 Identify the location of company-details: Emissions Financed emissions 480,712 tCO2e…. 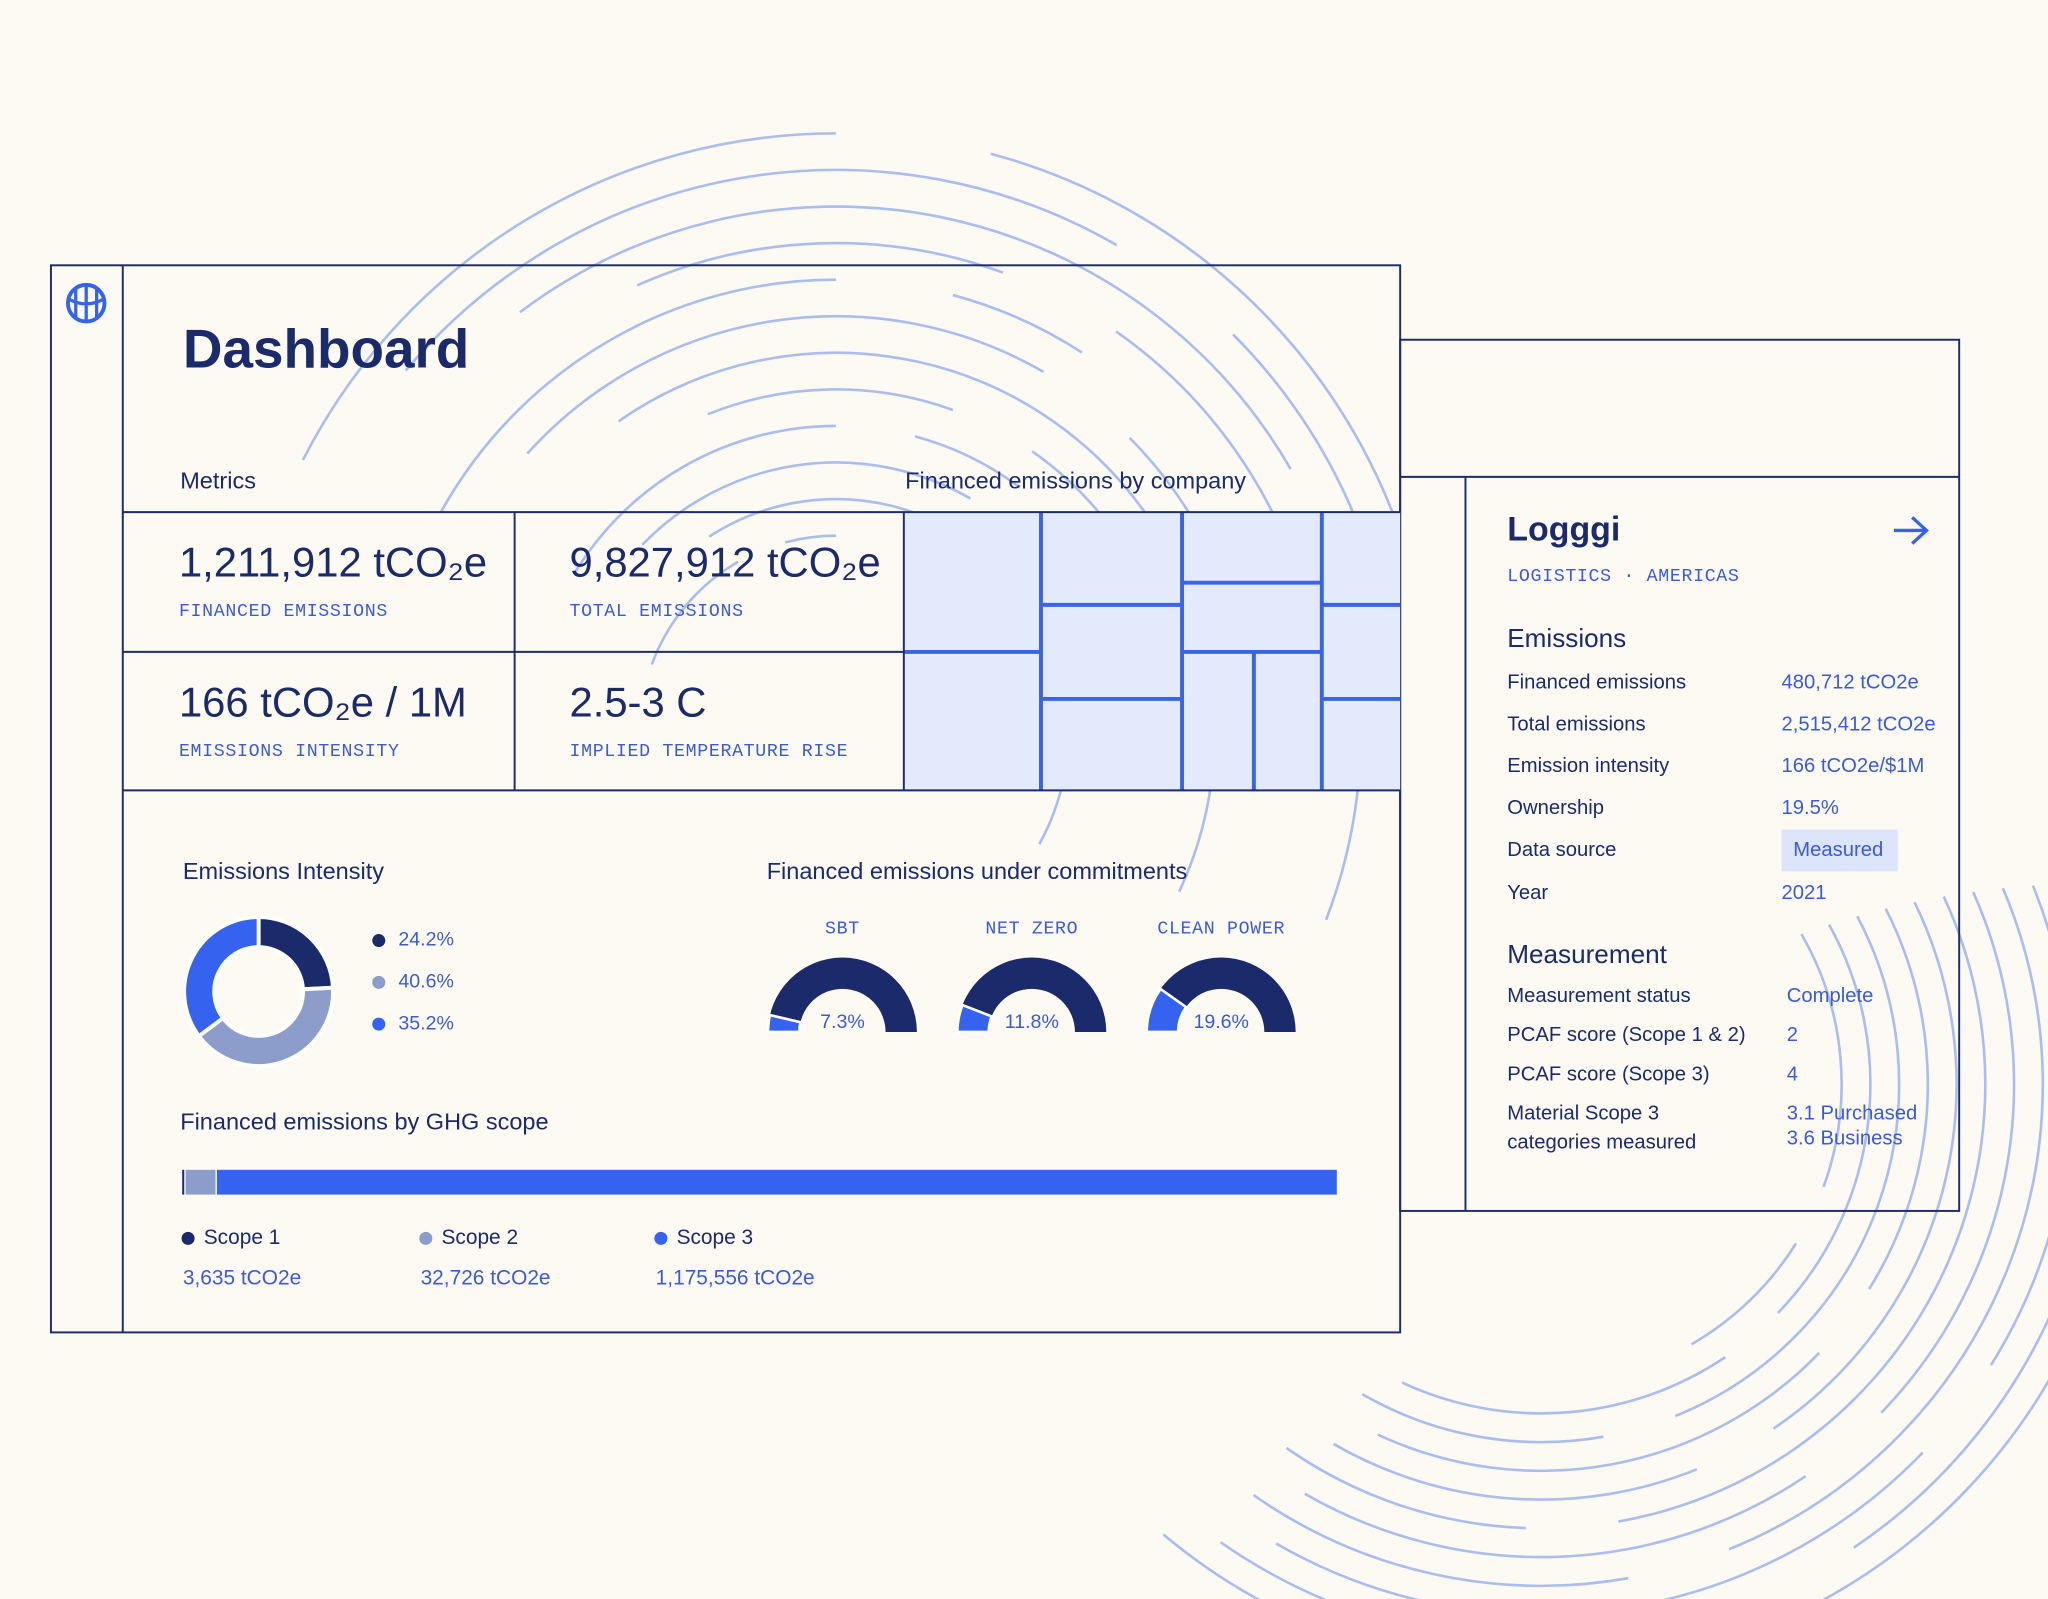
(1721, 888).